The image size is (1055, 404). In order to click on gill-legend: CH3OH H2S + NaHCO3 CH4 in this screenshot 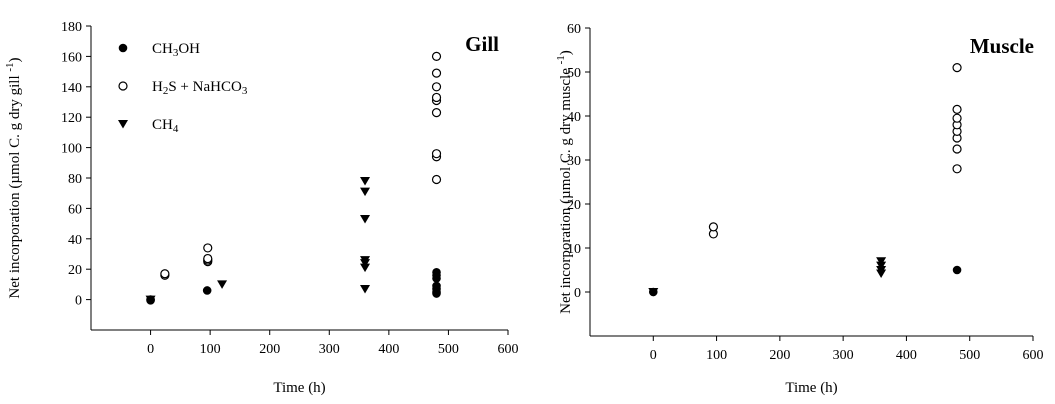, I will do `click(183, 88)`.